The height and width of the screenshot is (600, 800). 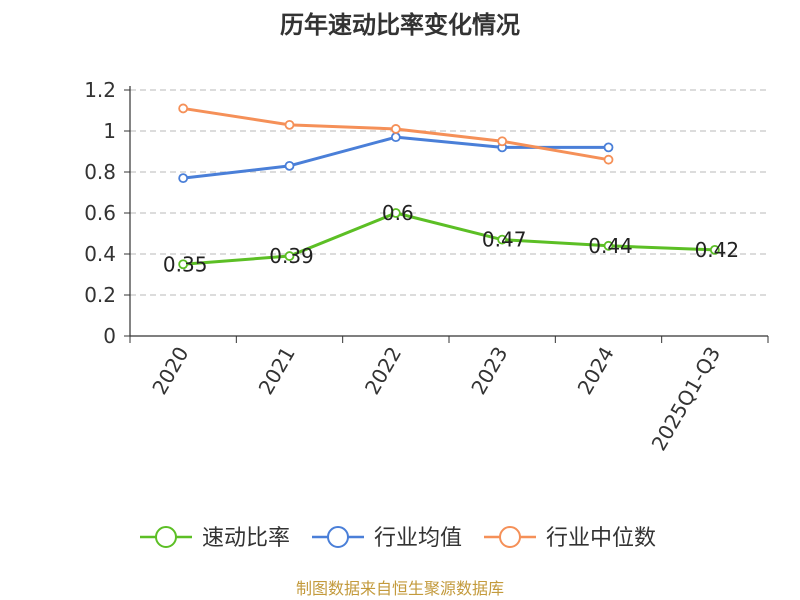 I want to click on data-label: 0.42, so click(x=717, y=250).